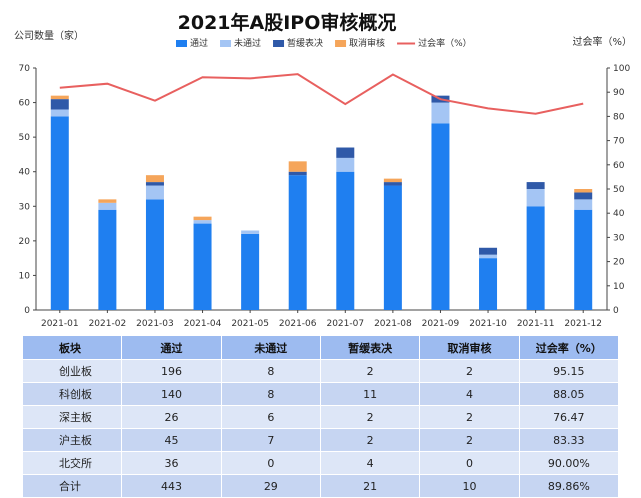  What do you see at coordinates (536, 324) in the screenshot?
I see `x-tick-label: 2021-11` at bounding box center [536, 324].